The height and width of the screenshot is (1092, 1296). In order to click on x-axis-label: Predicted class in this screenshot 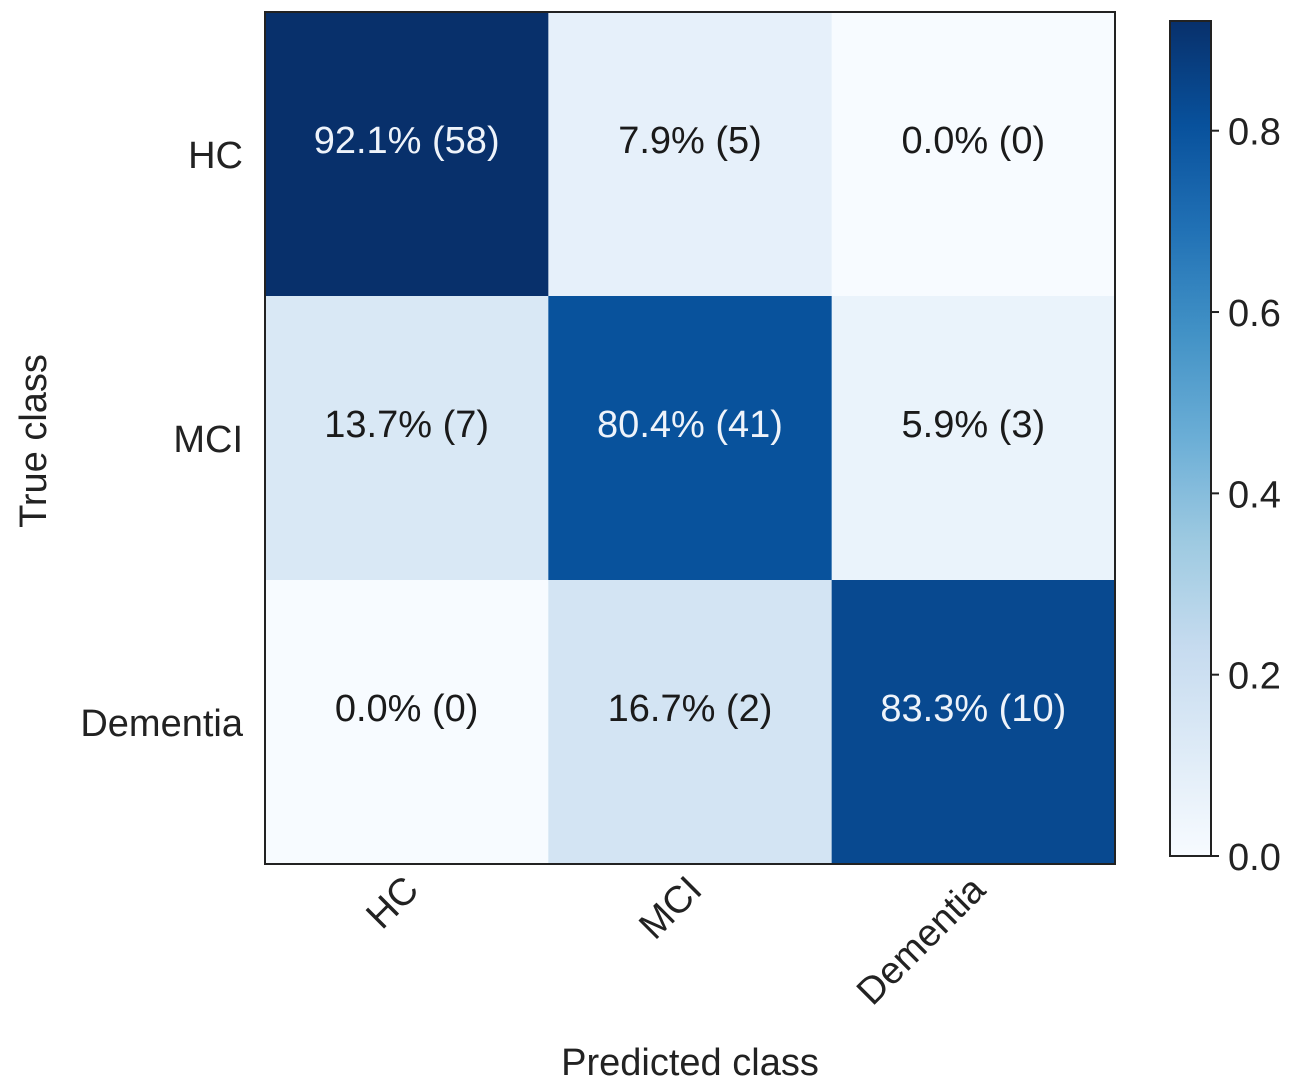, I will do `click(690, 1063)`.